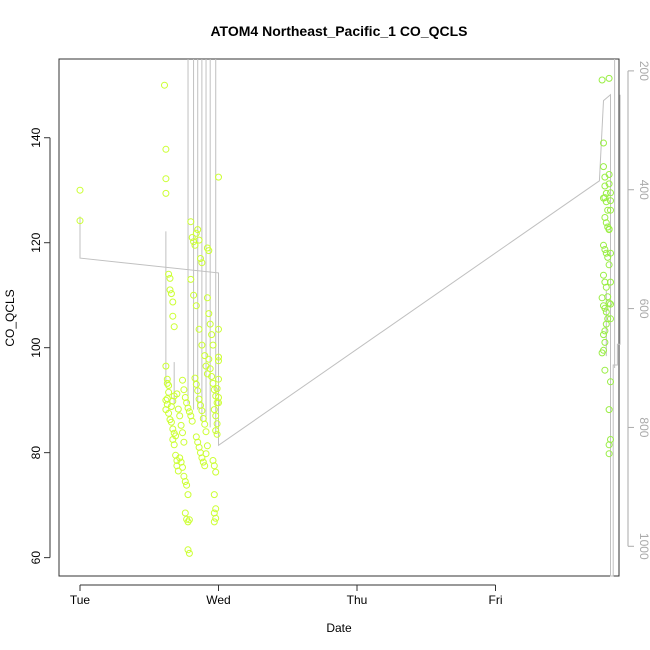  What do you see at coordinates (36, 137) in the screenshot?
I see `y-left-tick-label: 140` at bounding box center [36, 137].